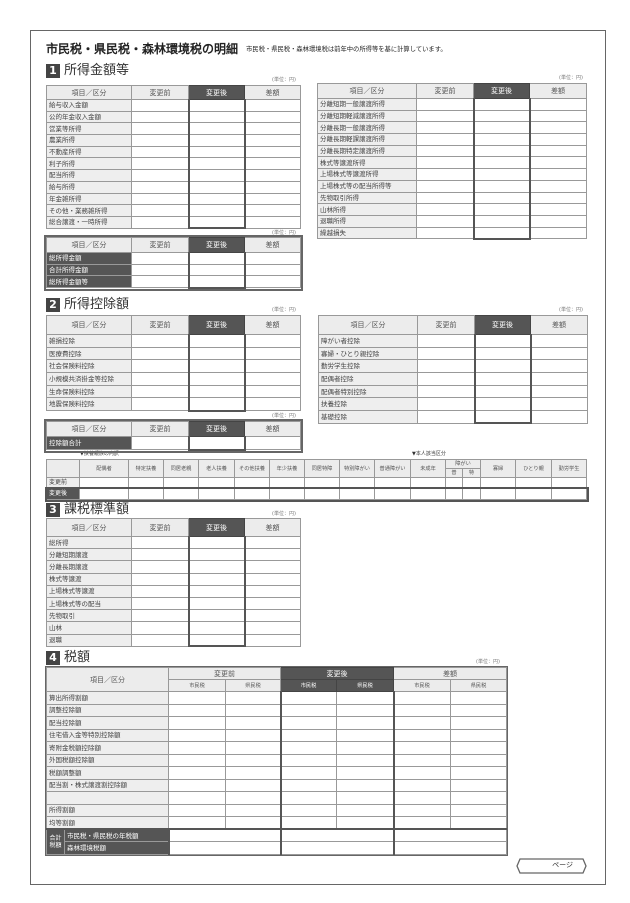  What do you see at coordinates (276, 841) in the screenshot?
I see `total-row: 合計税額 市民税・県民税の年税額` at bounding box center [276, 841].